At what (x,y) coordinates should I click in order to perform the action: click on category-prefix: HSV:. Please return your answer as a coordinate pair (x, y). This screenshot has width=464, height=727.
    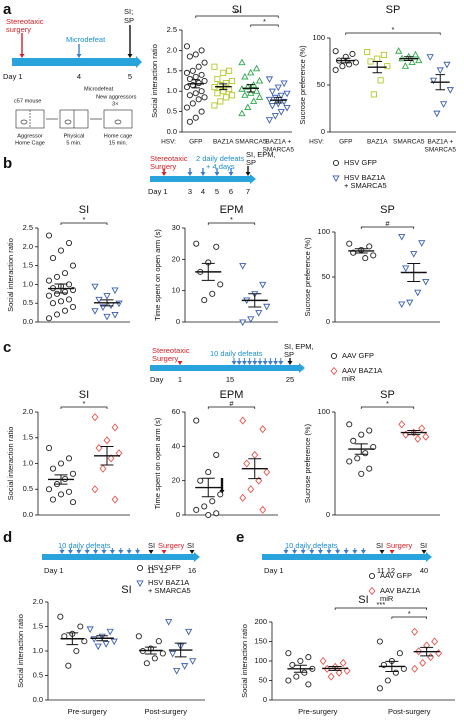
    Looking at the image, I should click on (168, 142).